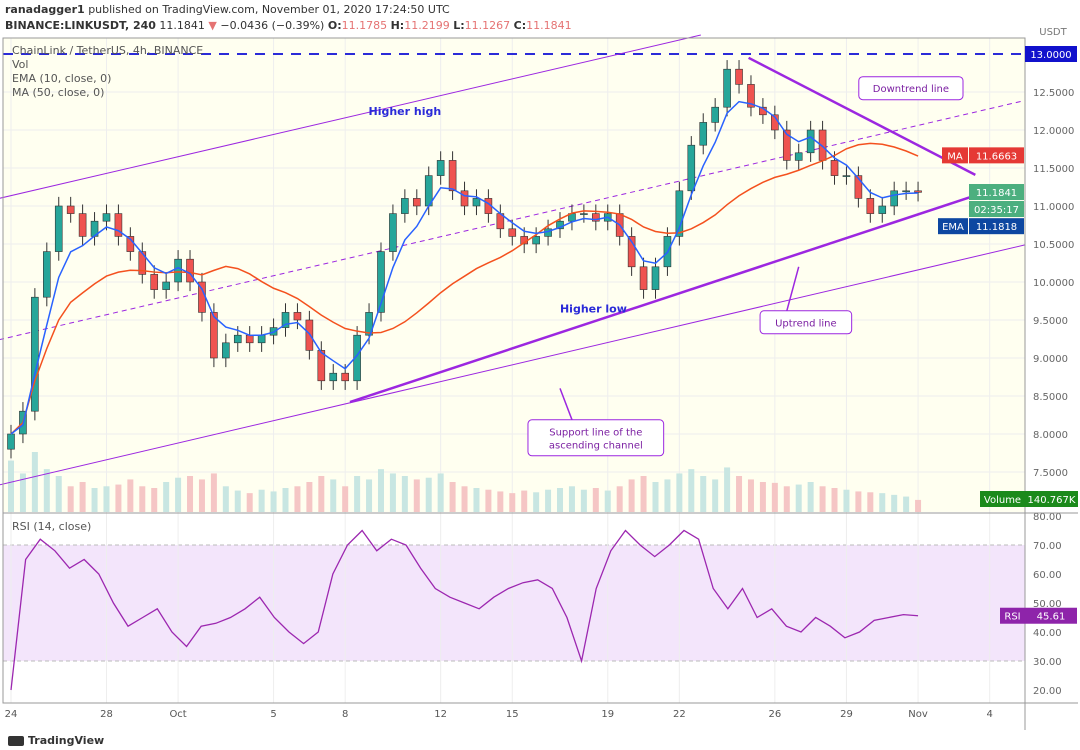 The height and width of the screenshot is (750, 1080). I want to click on volume-tag-label-text: Volume, so click(1002, 500).